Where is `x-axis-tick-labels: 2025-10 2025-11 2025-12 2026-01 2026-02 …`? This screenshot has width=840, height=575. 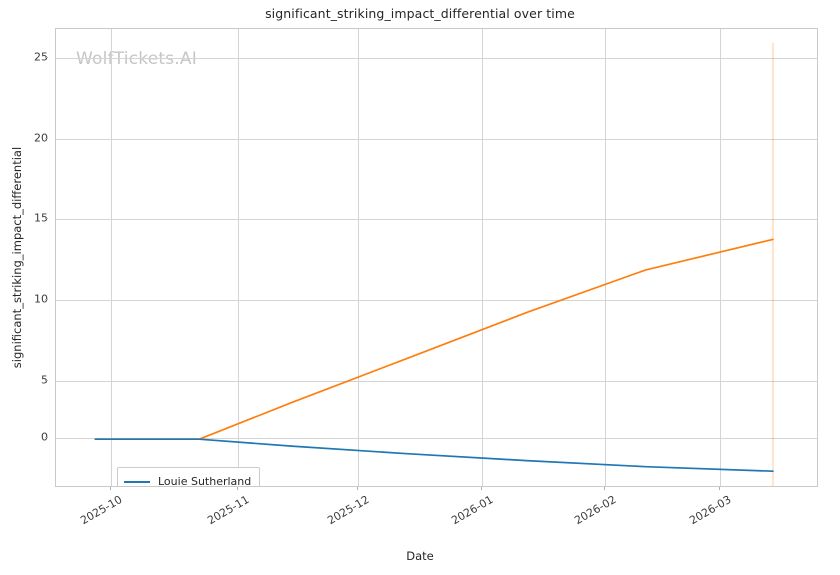
x-axis-tick-labels: 2025-10 2025-11 2025-12 2026-01 2026-02 … is located at coordinates (436, 517).